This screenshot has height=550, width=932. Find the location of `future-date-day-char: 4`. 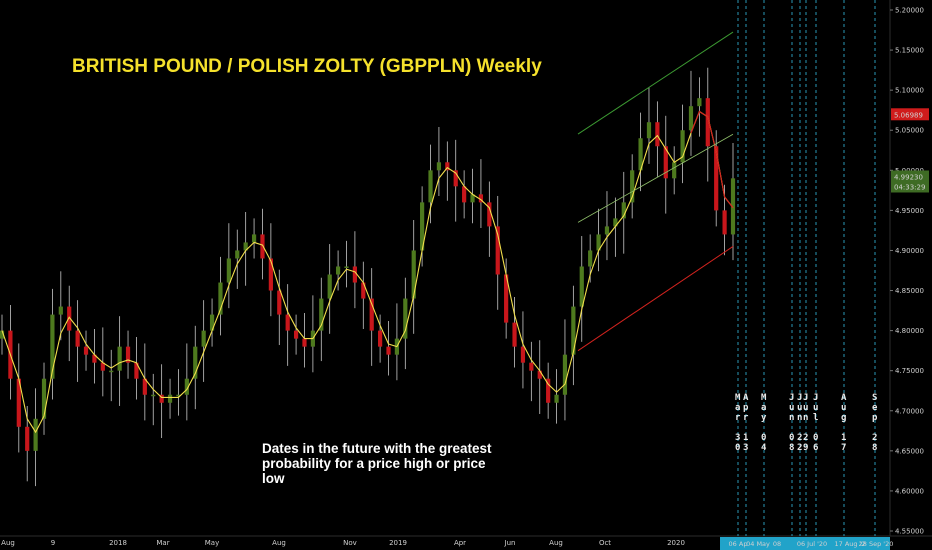

future-date-day-char: 4 is located at coordinates (764, 448).